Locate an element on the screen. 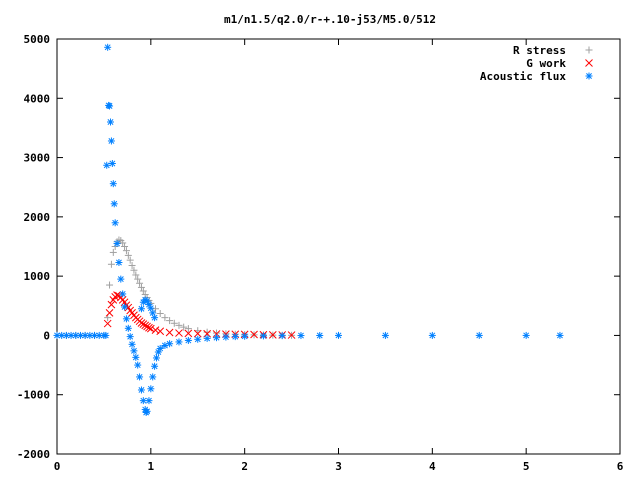 This screenshot has width=640, height=480. x-tick-label-6: 6 is located at coordinates (620, 466).